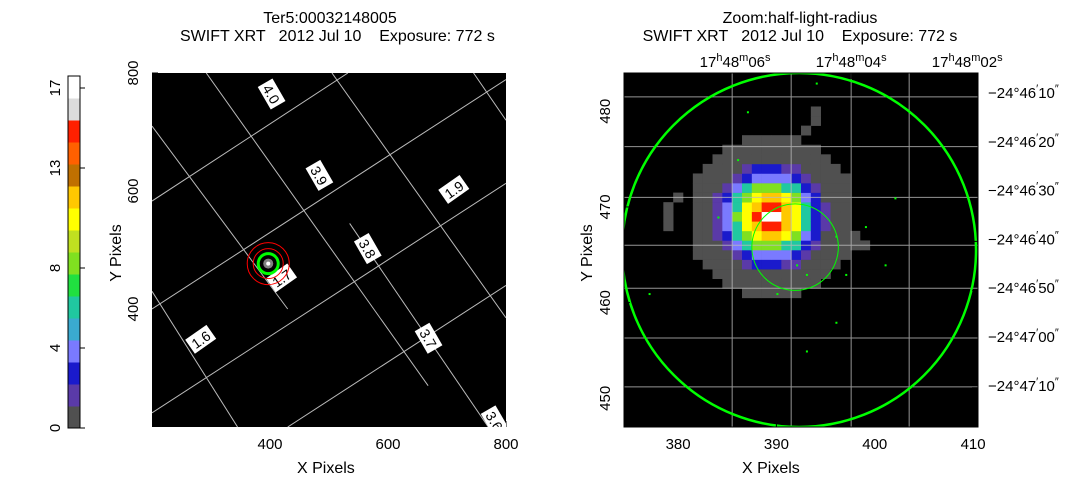 Image resolution: width=1090 pixels, height=485 pixels. I want to click on left-title-line1: Ter5:00032148005, so click(330, 18).